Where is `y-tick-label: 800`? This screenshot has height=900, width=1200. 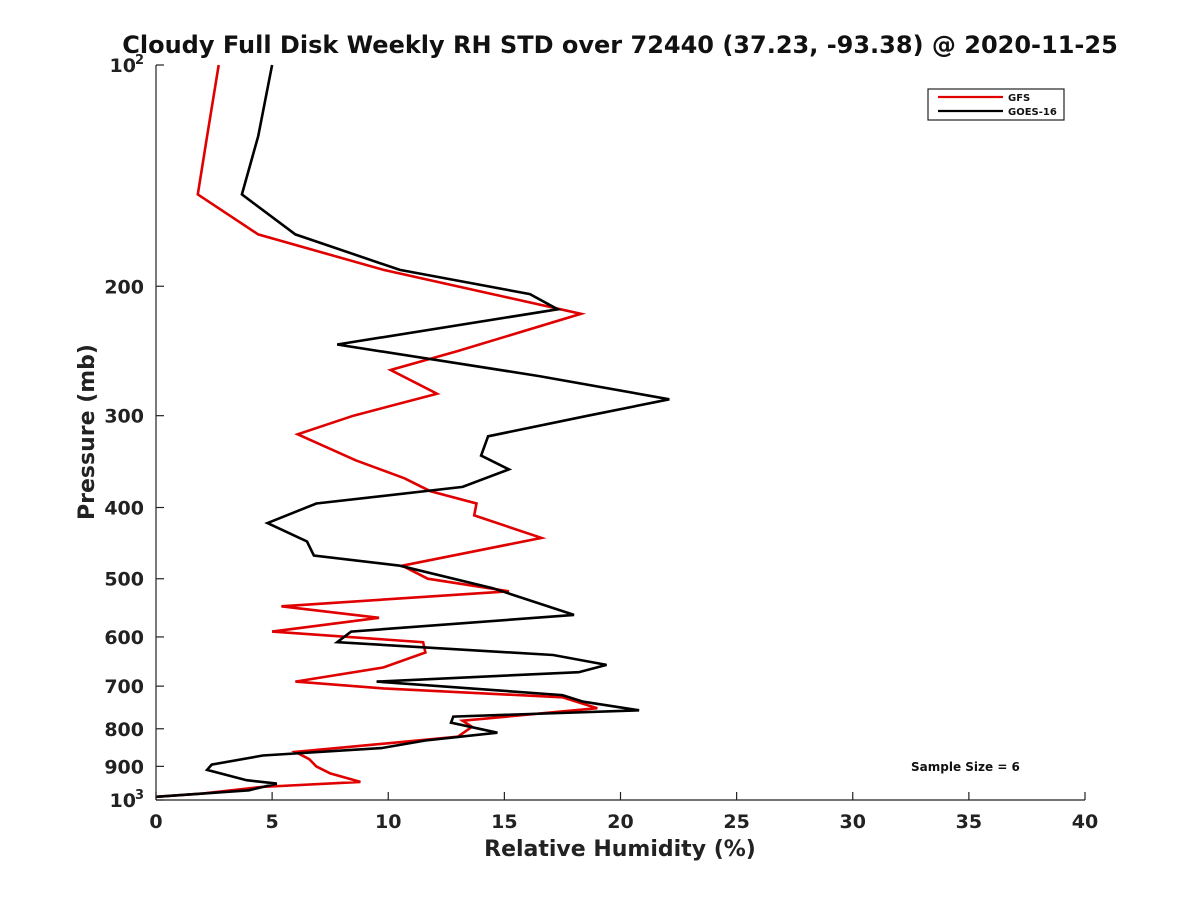
y-tick-label: 800 is located at coordinates (124, 730).